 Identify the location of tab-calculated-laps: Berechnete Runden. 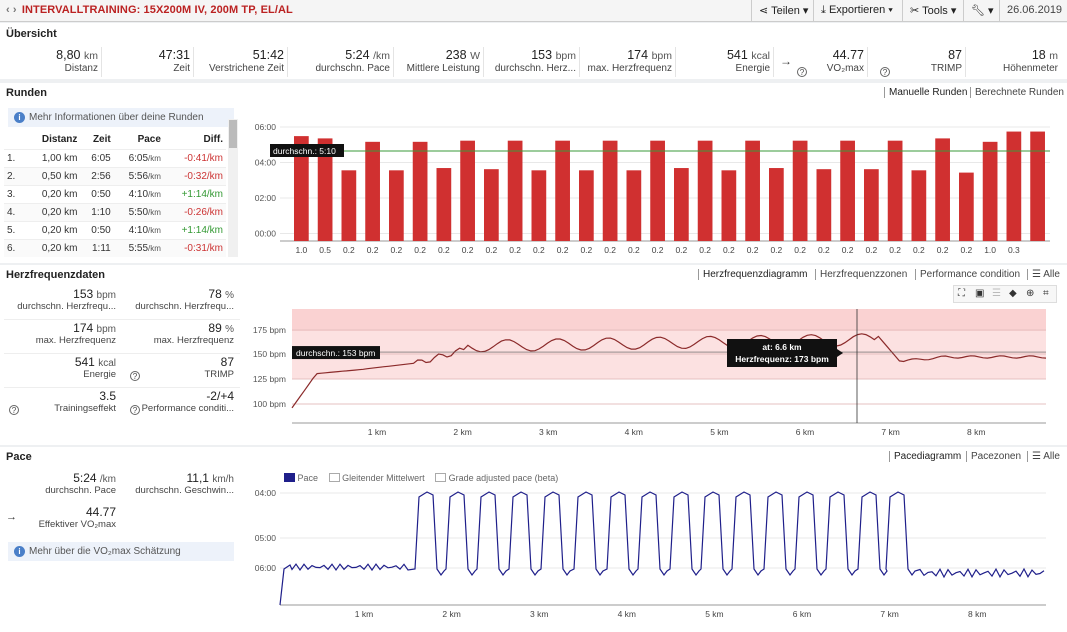
(1017, 92).